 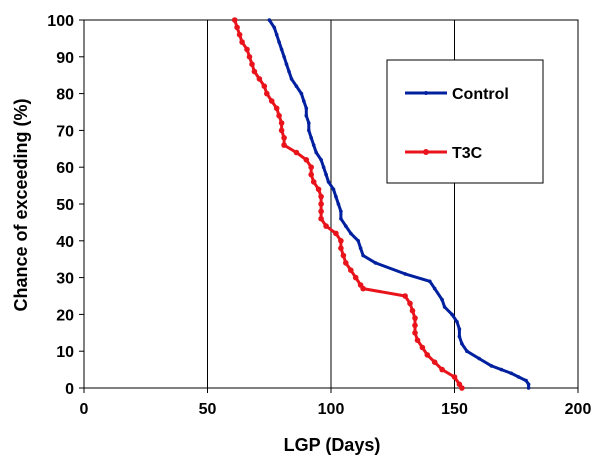 What do you see at coordinates (467, 153) in the screenshot?
I see `legend-label-t3c: T3C` at bounding box center [467, 153].